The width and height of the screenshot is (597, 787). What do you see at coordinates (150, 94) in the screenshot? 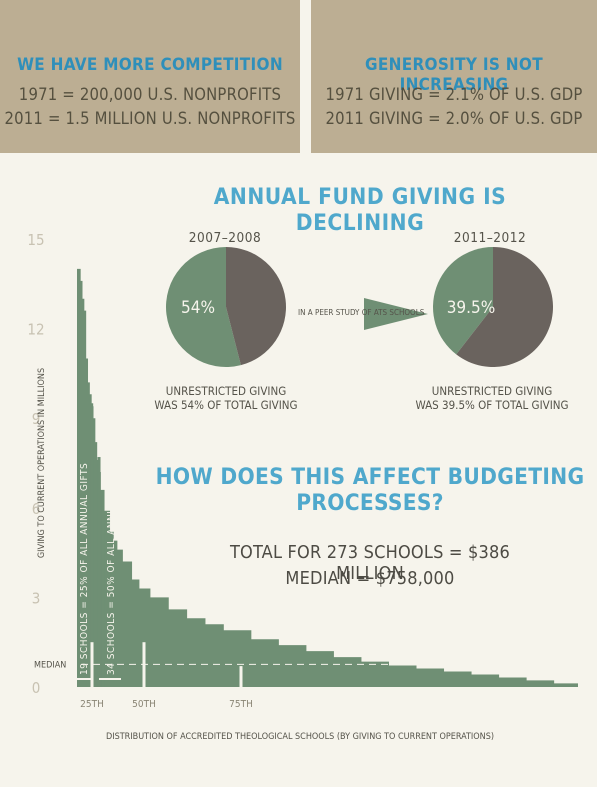
I see `nonprofits-1971: 1971 = 200,000 U.S. NONPROFITS` at bounding box center [150, 94].